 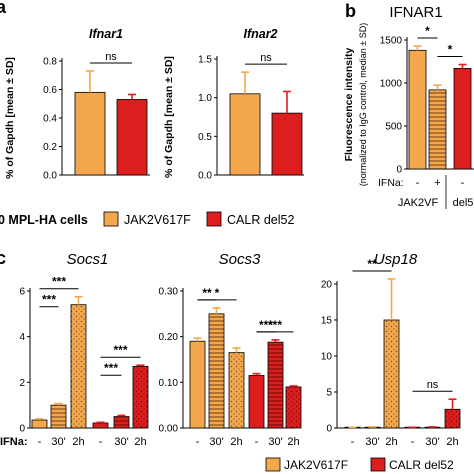 I want to click on y-tick-label: 4, so click(x=22, y=337).